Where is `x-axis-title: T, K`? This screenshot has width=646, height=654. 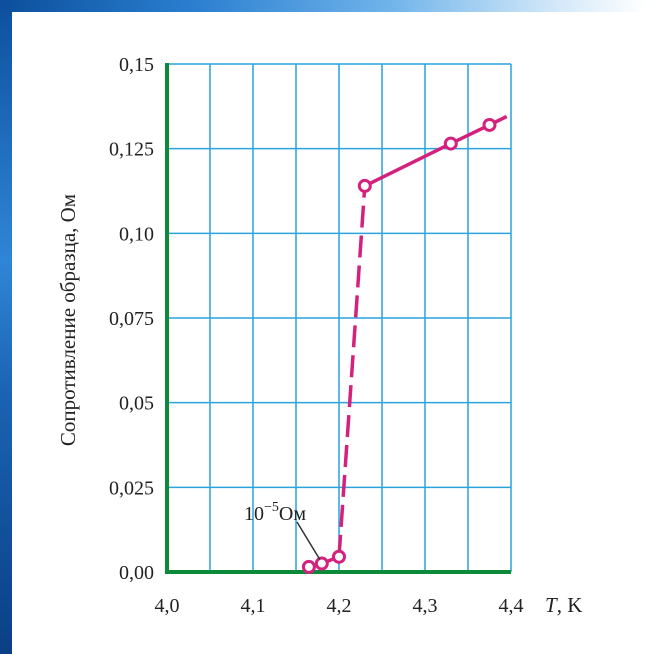
x-axis-title: T, K is located at coordinates (563, 605).